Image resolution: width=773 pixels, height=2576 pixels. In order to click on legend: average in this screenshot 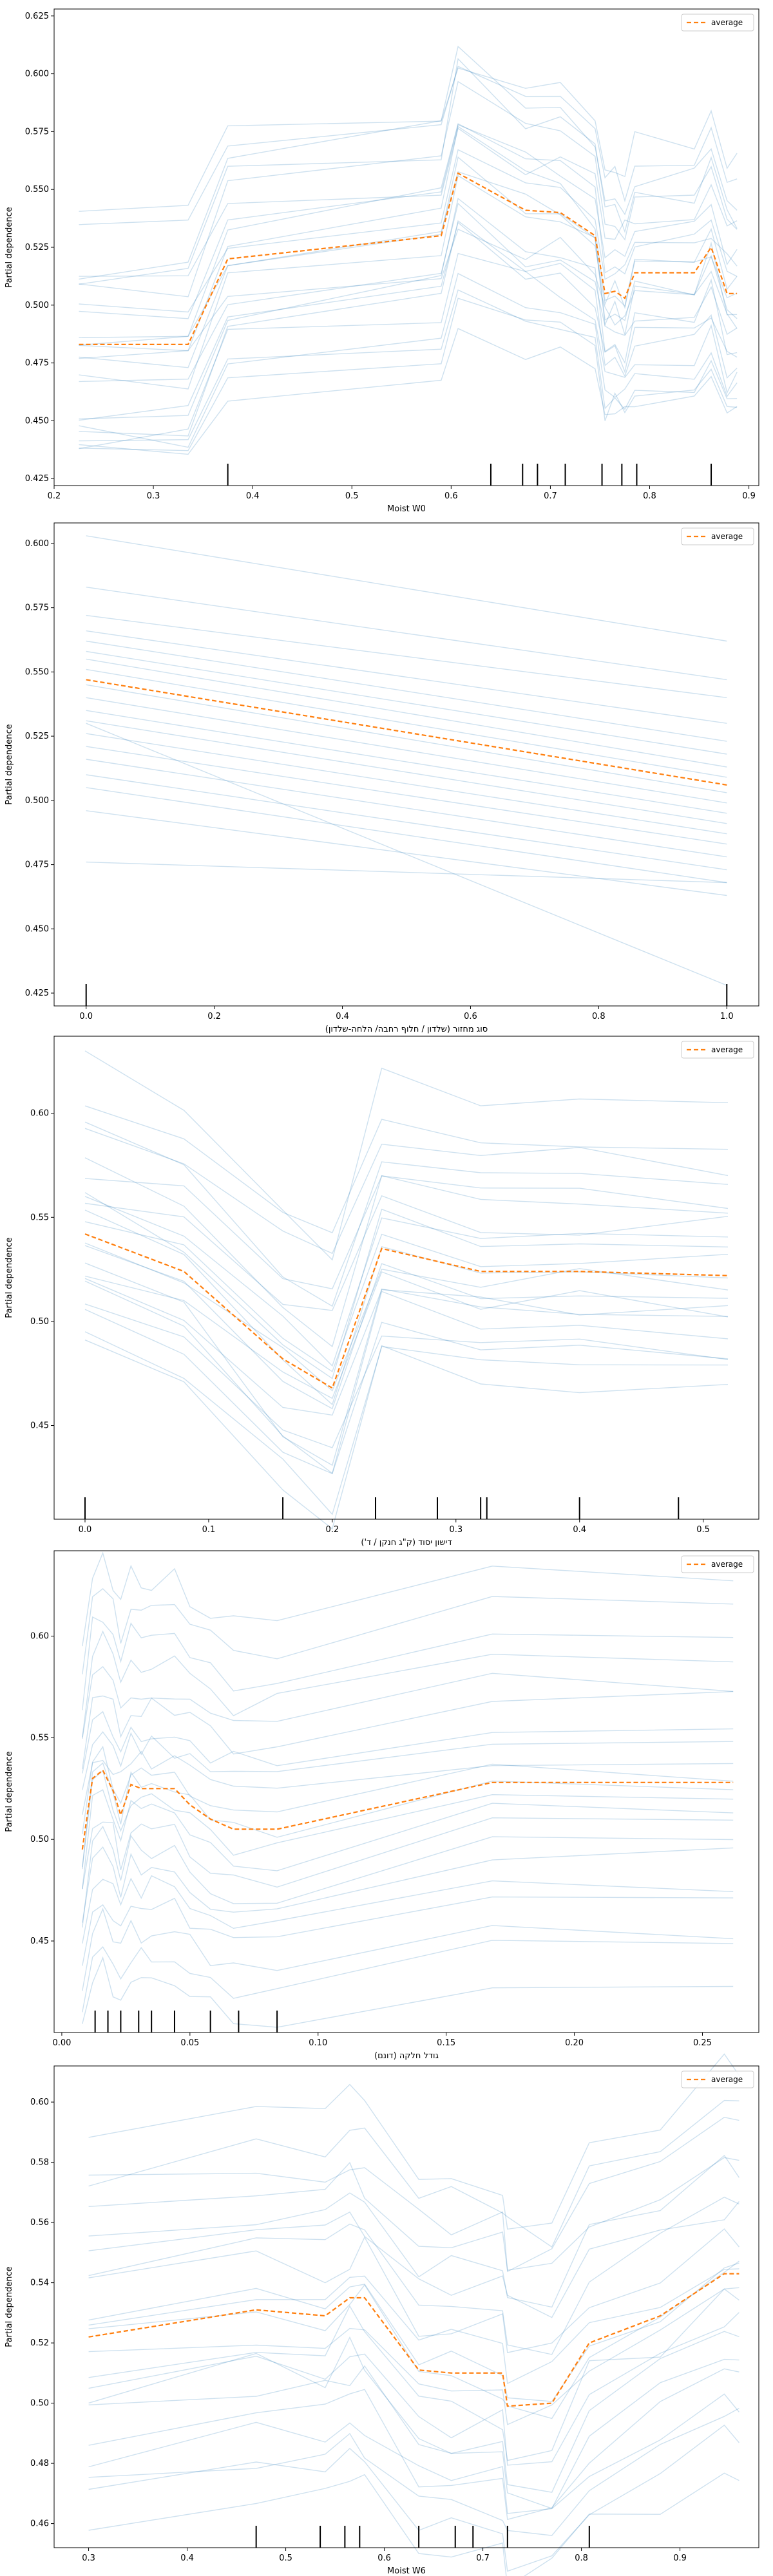, I will do `click(718, 2079)`.